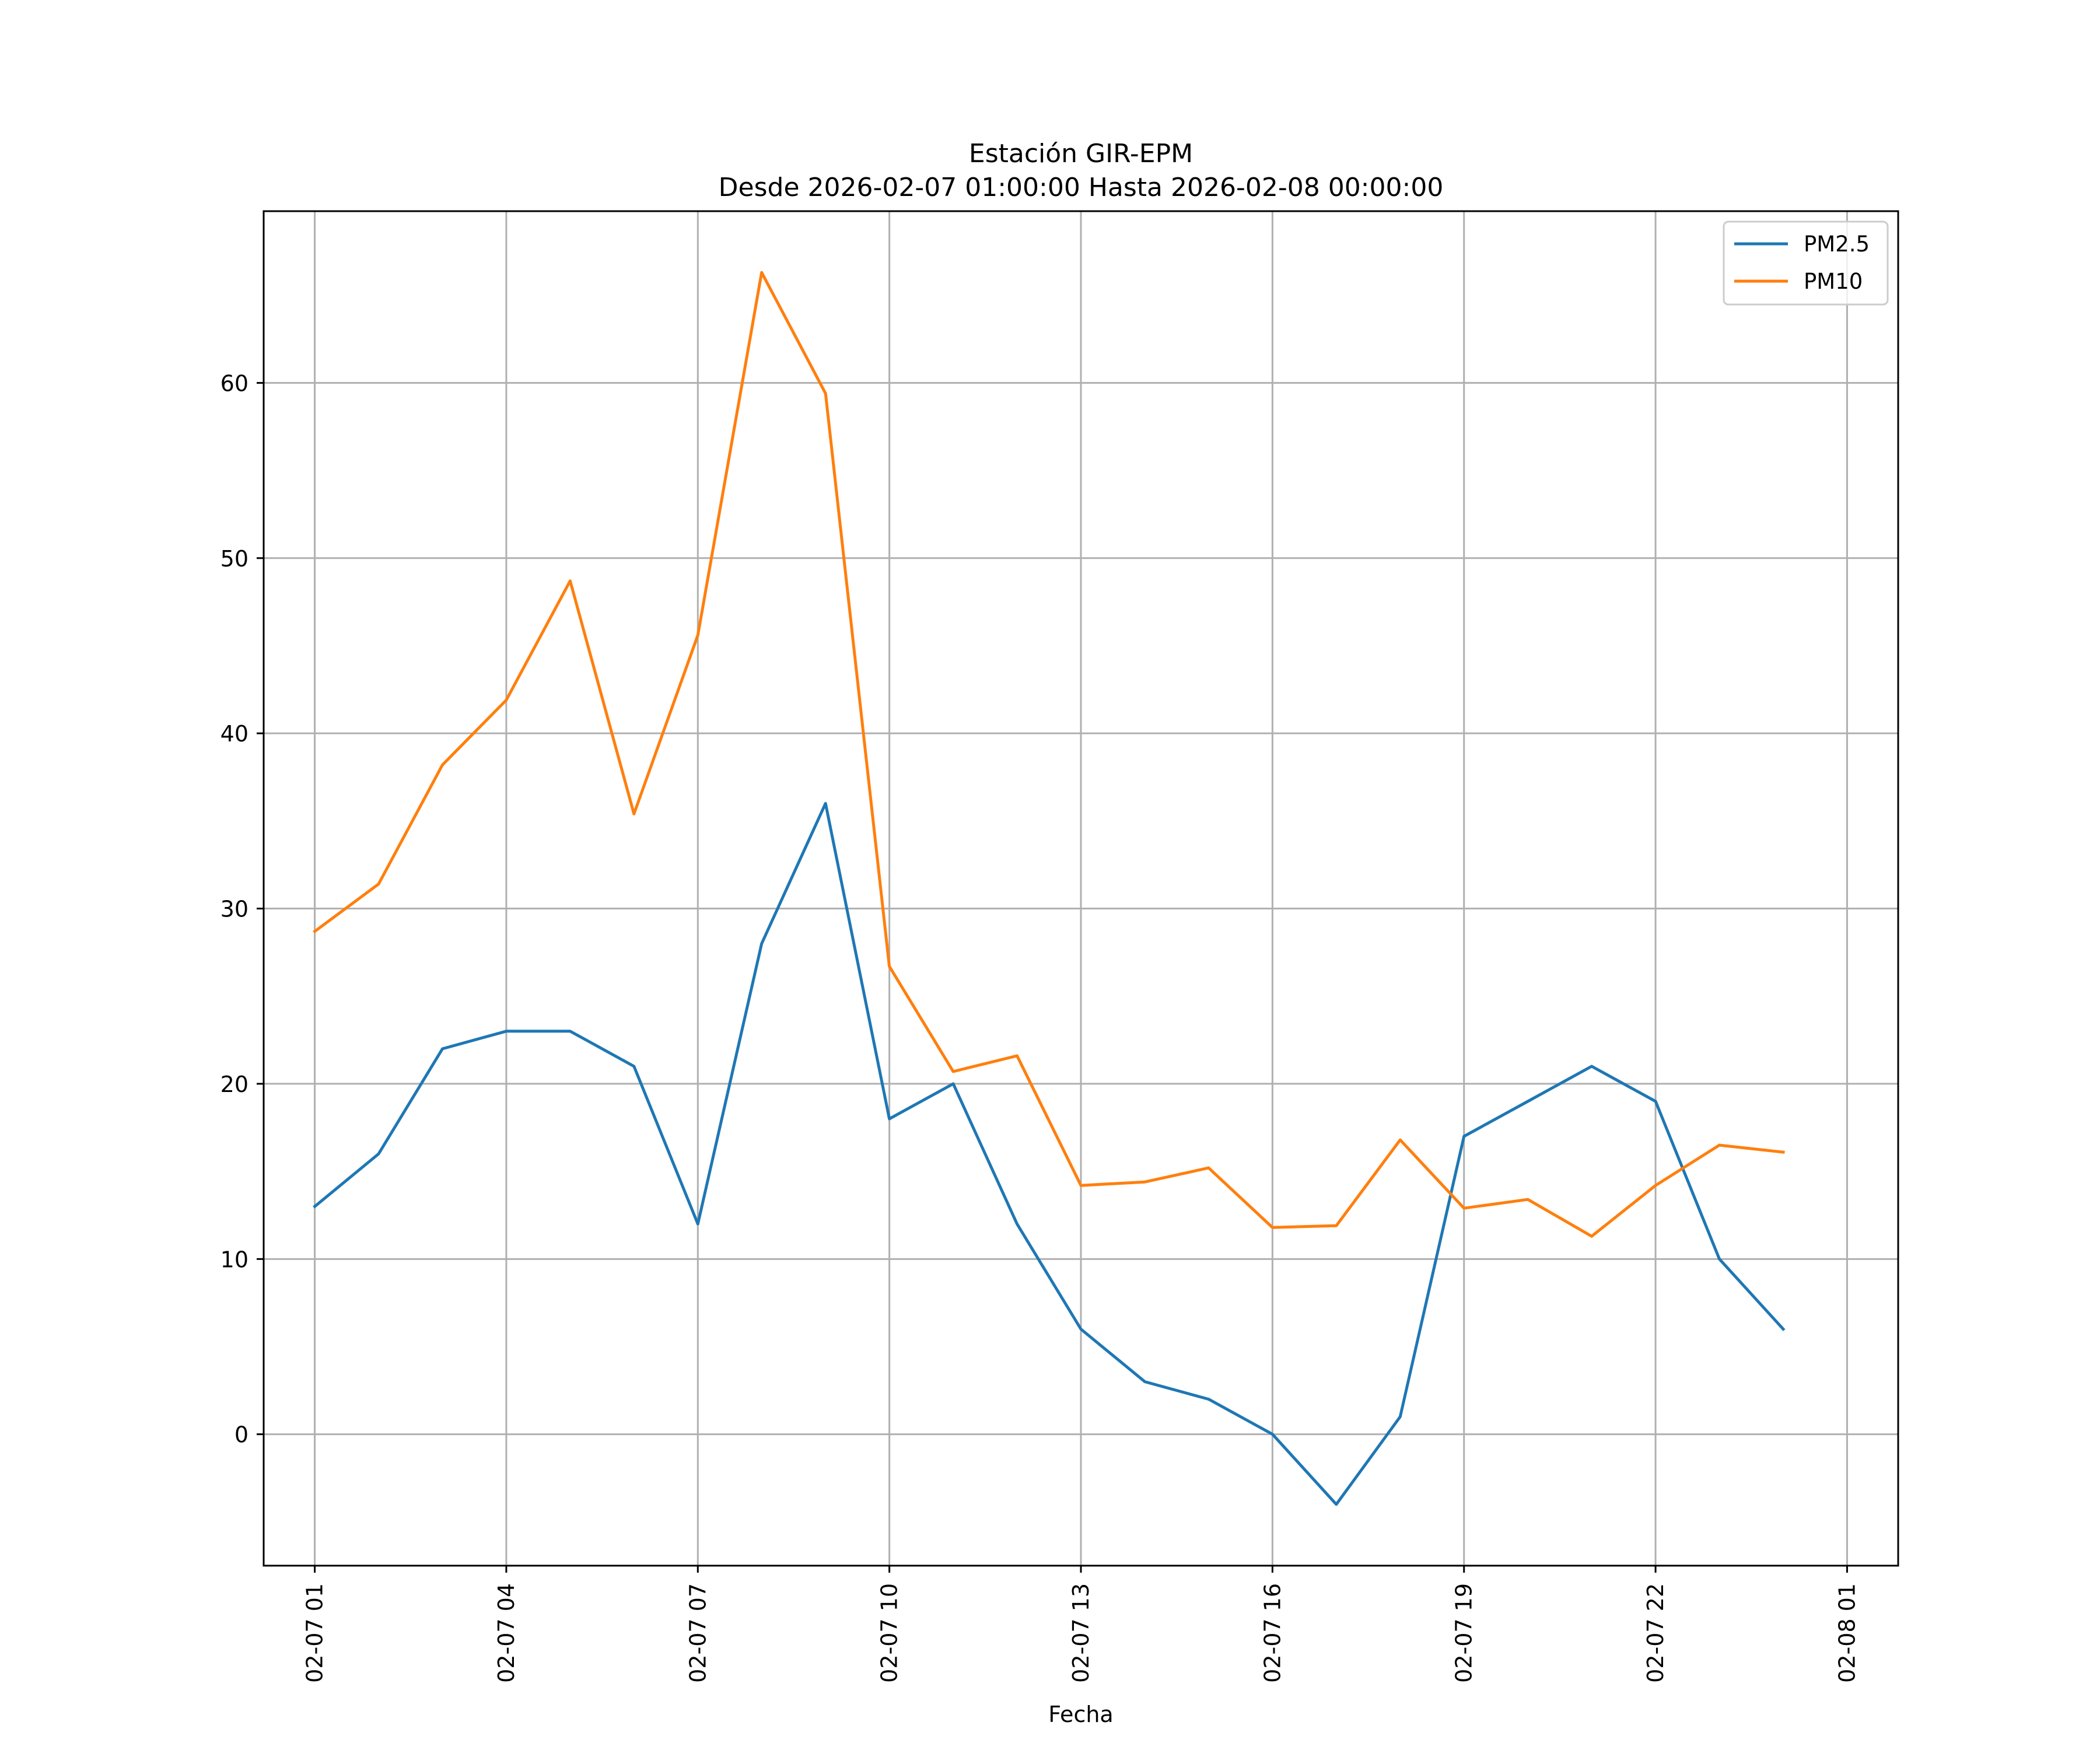 Image resolution: width=2100 pixels, height=1750 pixels. What do you see at coordinates (1806, 263) in the screenshot?
I see `legend: PM2.5 PM10` at bounding box center [1806, 263].